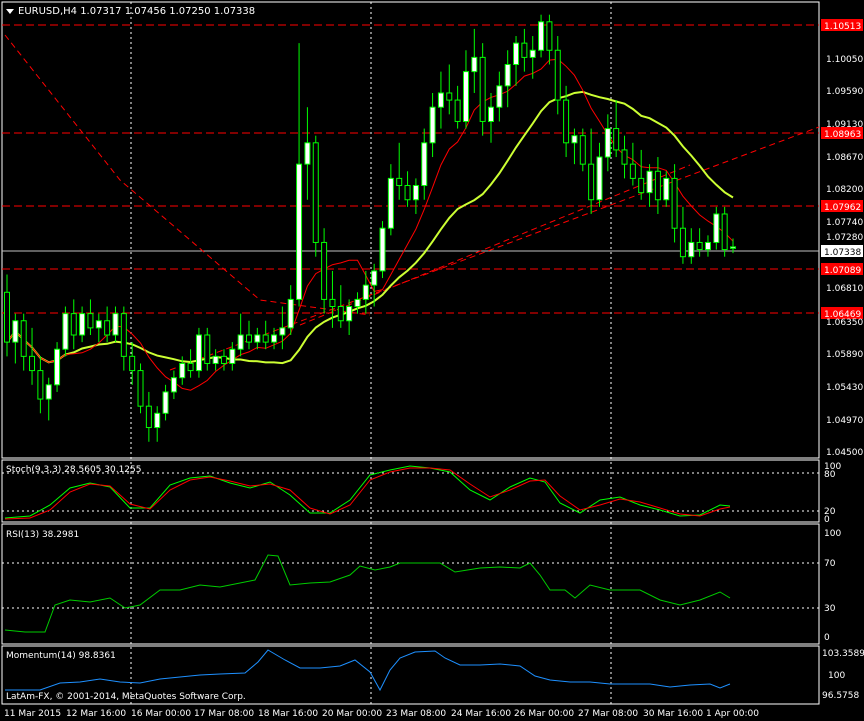 This screenshot has height=721, width=864. Describe the element at coordinates (367, 593) in the screenshot. I see `rsi-line` at that location.